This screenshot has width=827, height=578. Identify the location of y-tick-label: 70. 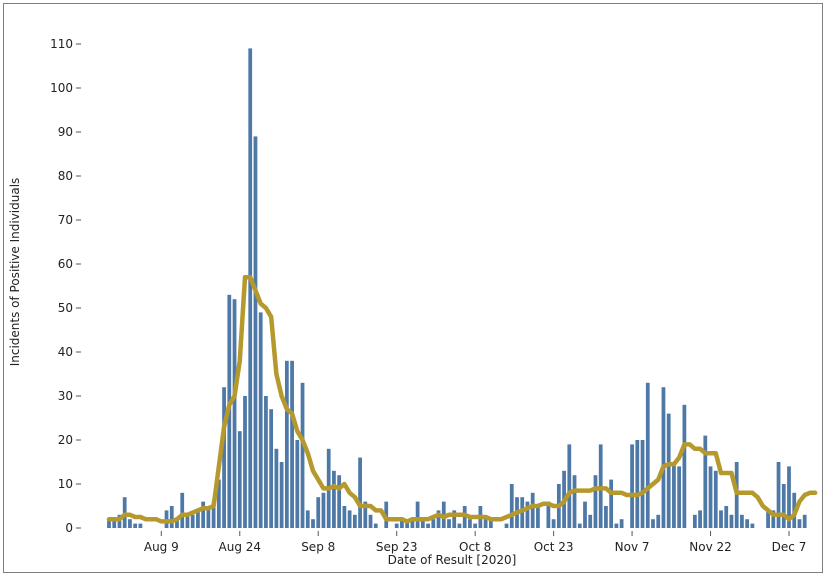
(65, 220).